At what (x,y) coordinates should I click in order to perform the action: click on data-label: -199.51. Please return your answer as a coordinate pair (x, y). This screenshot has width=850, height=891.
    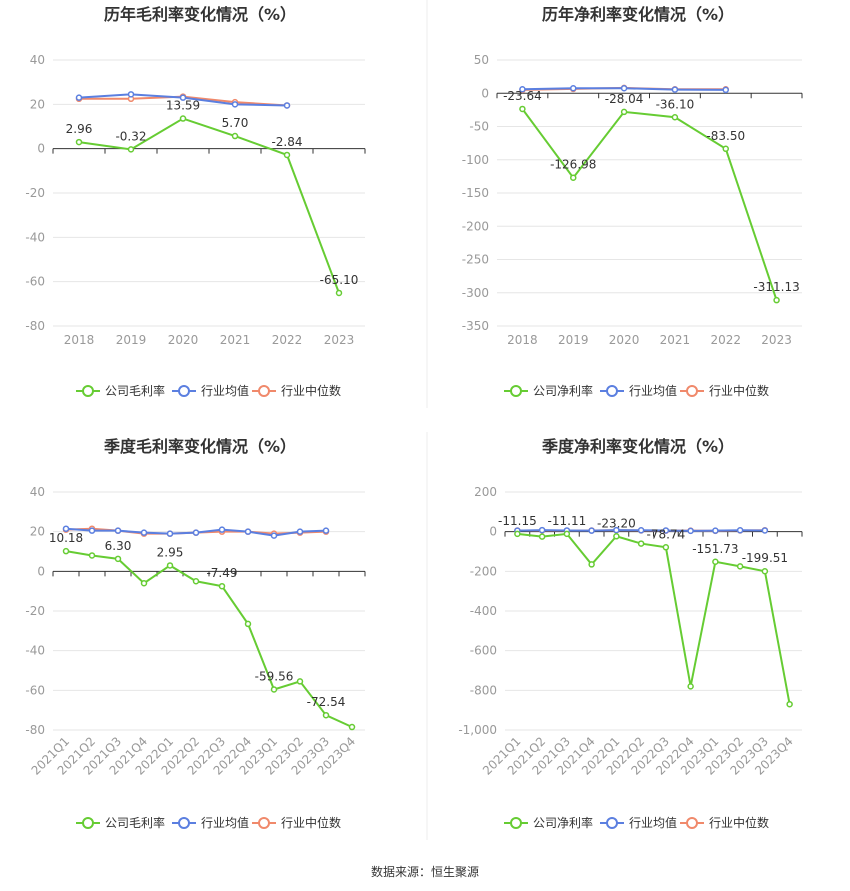
    Looking at the image, I should click on (765, 558).